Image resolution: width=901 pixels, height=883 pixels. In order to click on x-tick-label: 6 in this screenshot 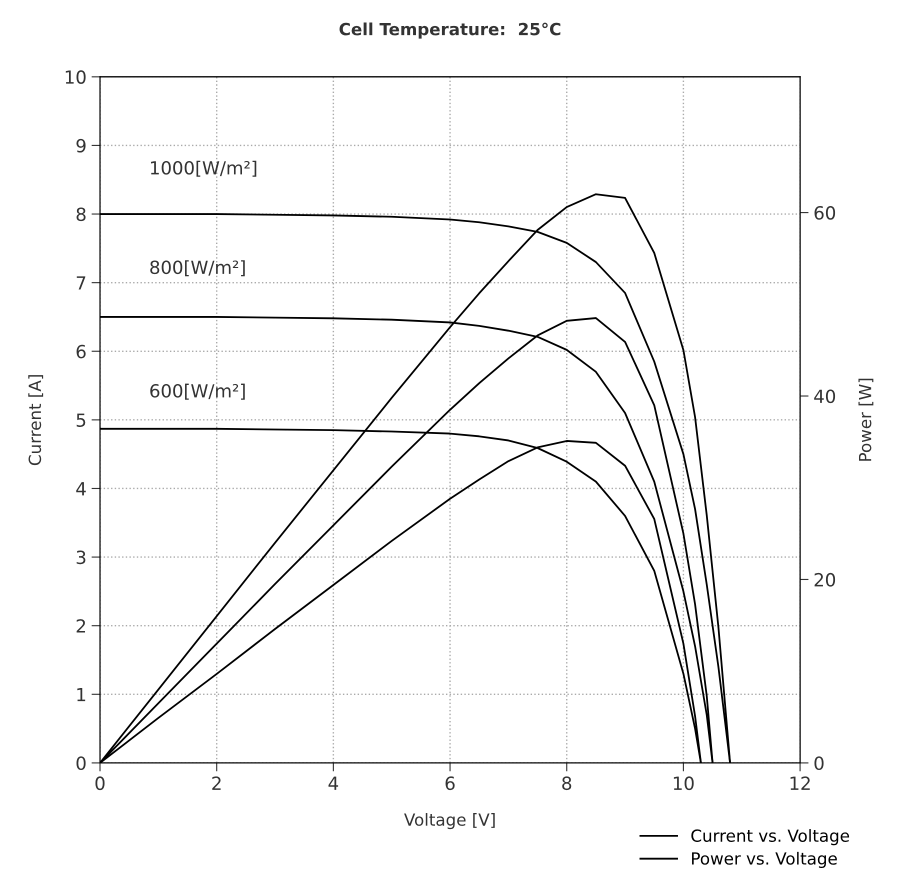, I will do `click(450, 783)`.